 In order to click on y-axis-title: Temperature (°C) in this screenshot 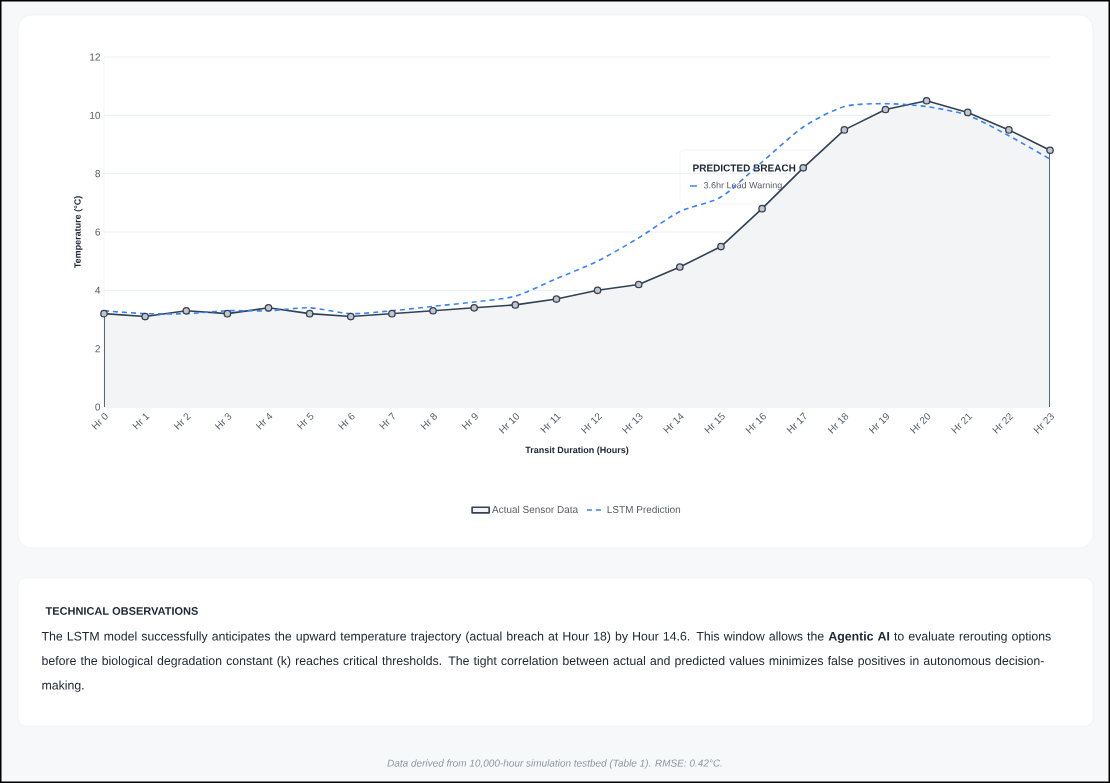, I will do `click(78, 232)`.